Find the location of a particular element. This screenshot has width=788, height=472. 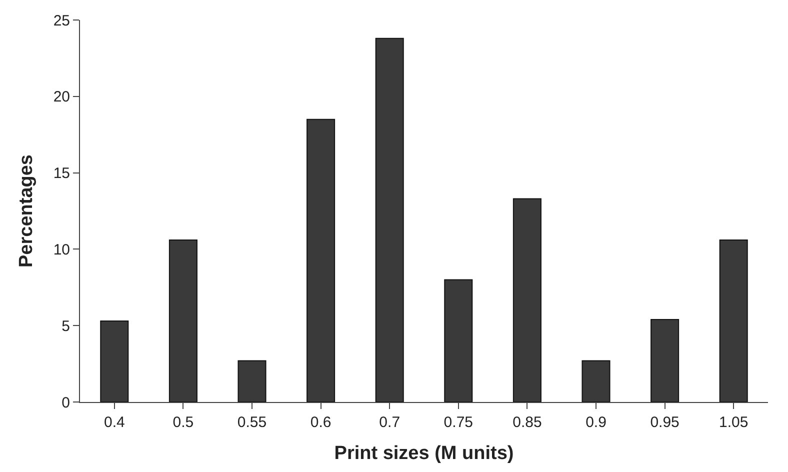

x-tick-label: 0.55 is located at coordinates (252, 422).